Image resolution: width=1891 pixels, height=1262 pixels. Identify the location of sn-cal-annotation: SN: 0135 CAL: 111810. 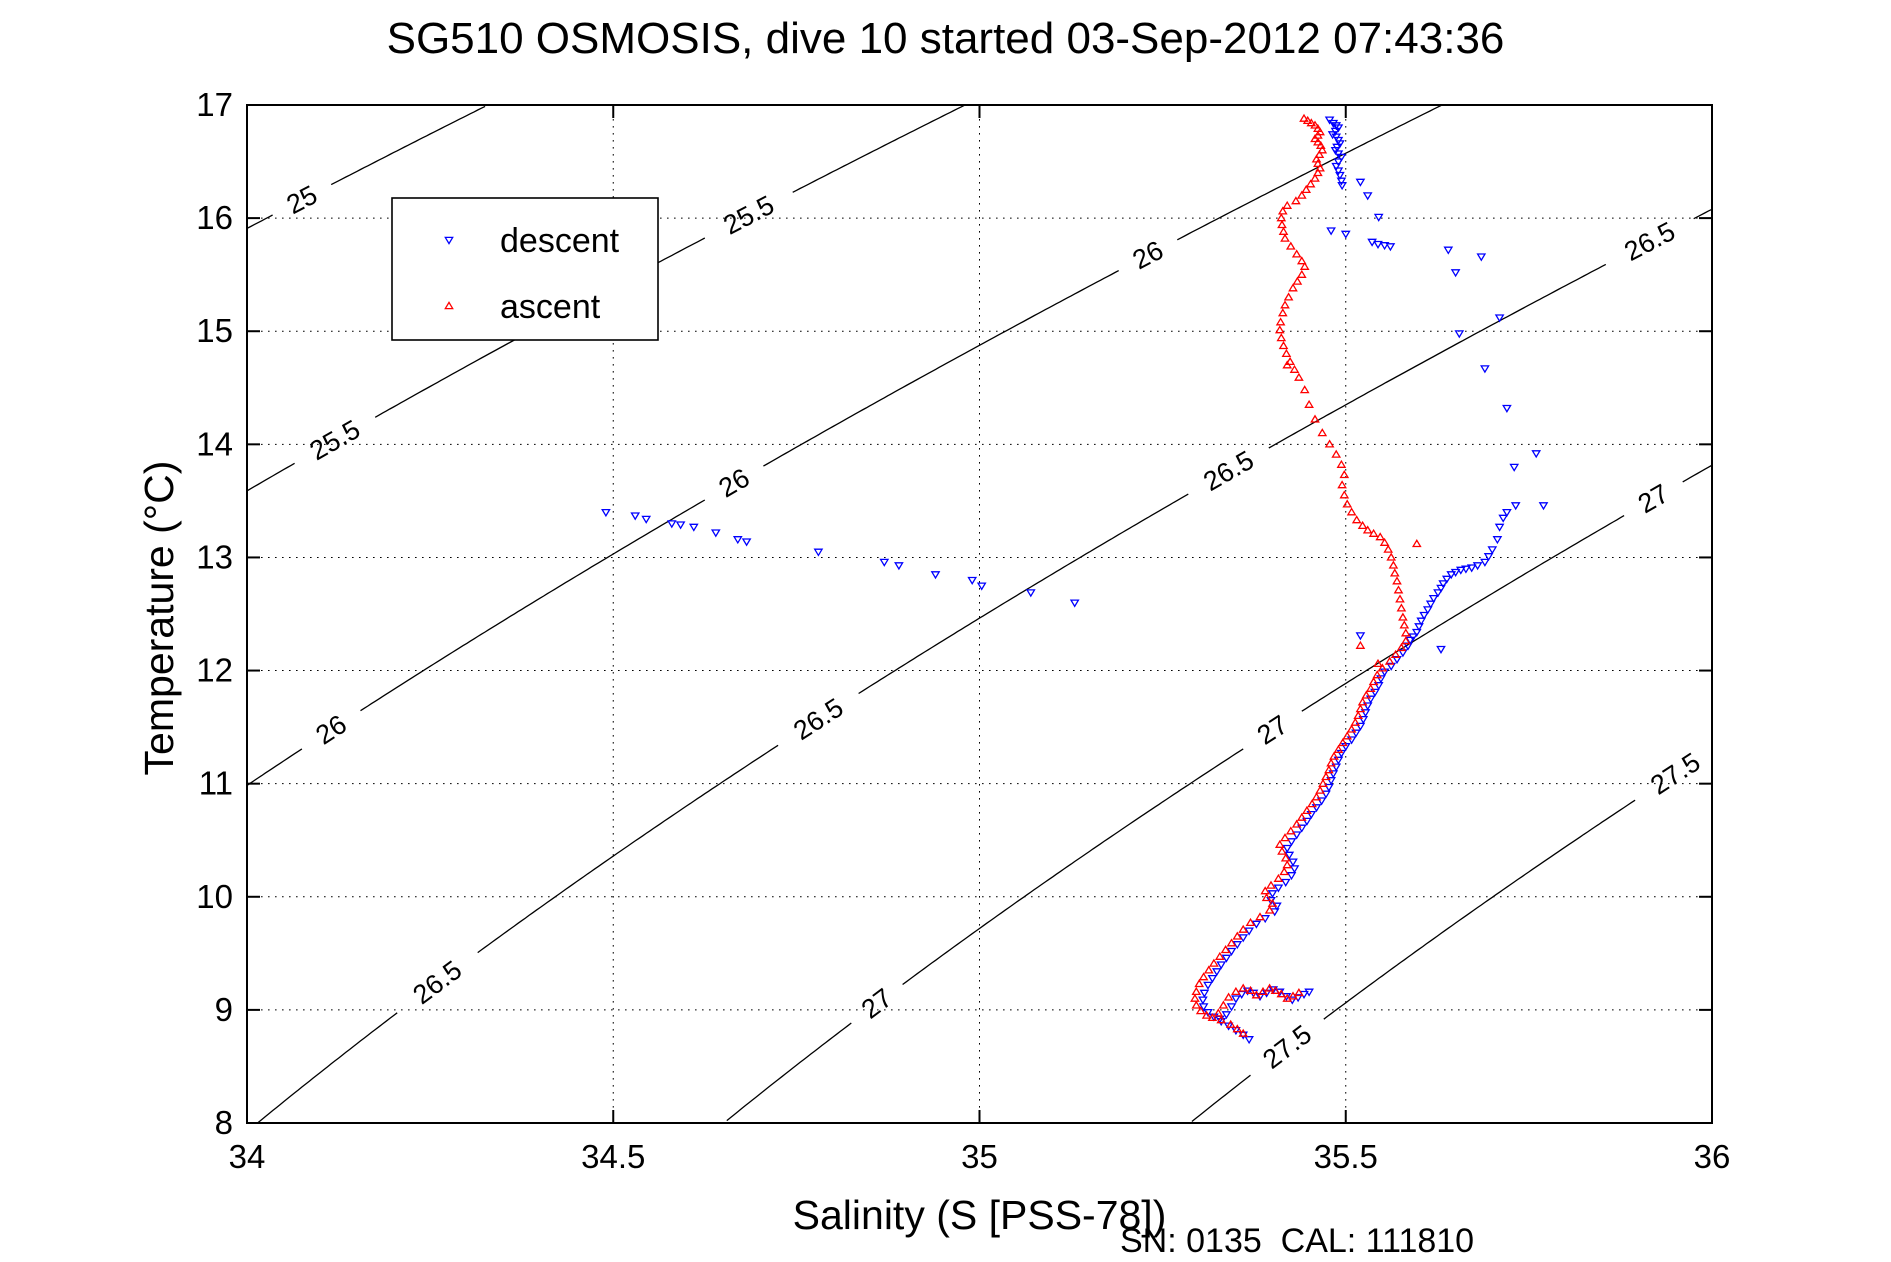
(1297, 1241).